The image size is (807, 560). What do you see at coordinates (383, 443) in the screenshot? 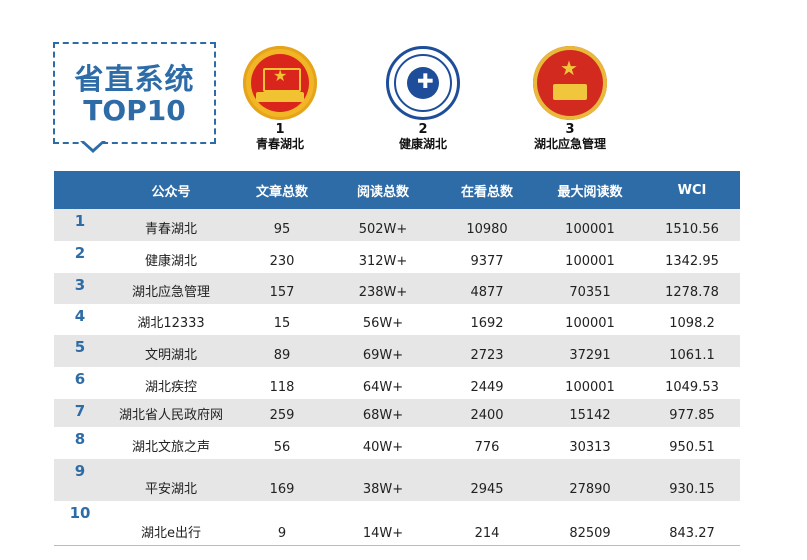
I see `reads-cell: 40W+` at bounding box center [383, 443].